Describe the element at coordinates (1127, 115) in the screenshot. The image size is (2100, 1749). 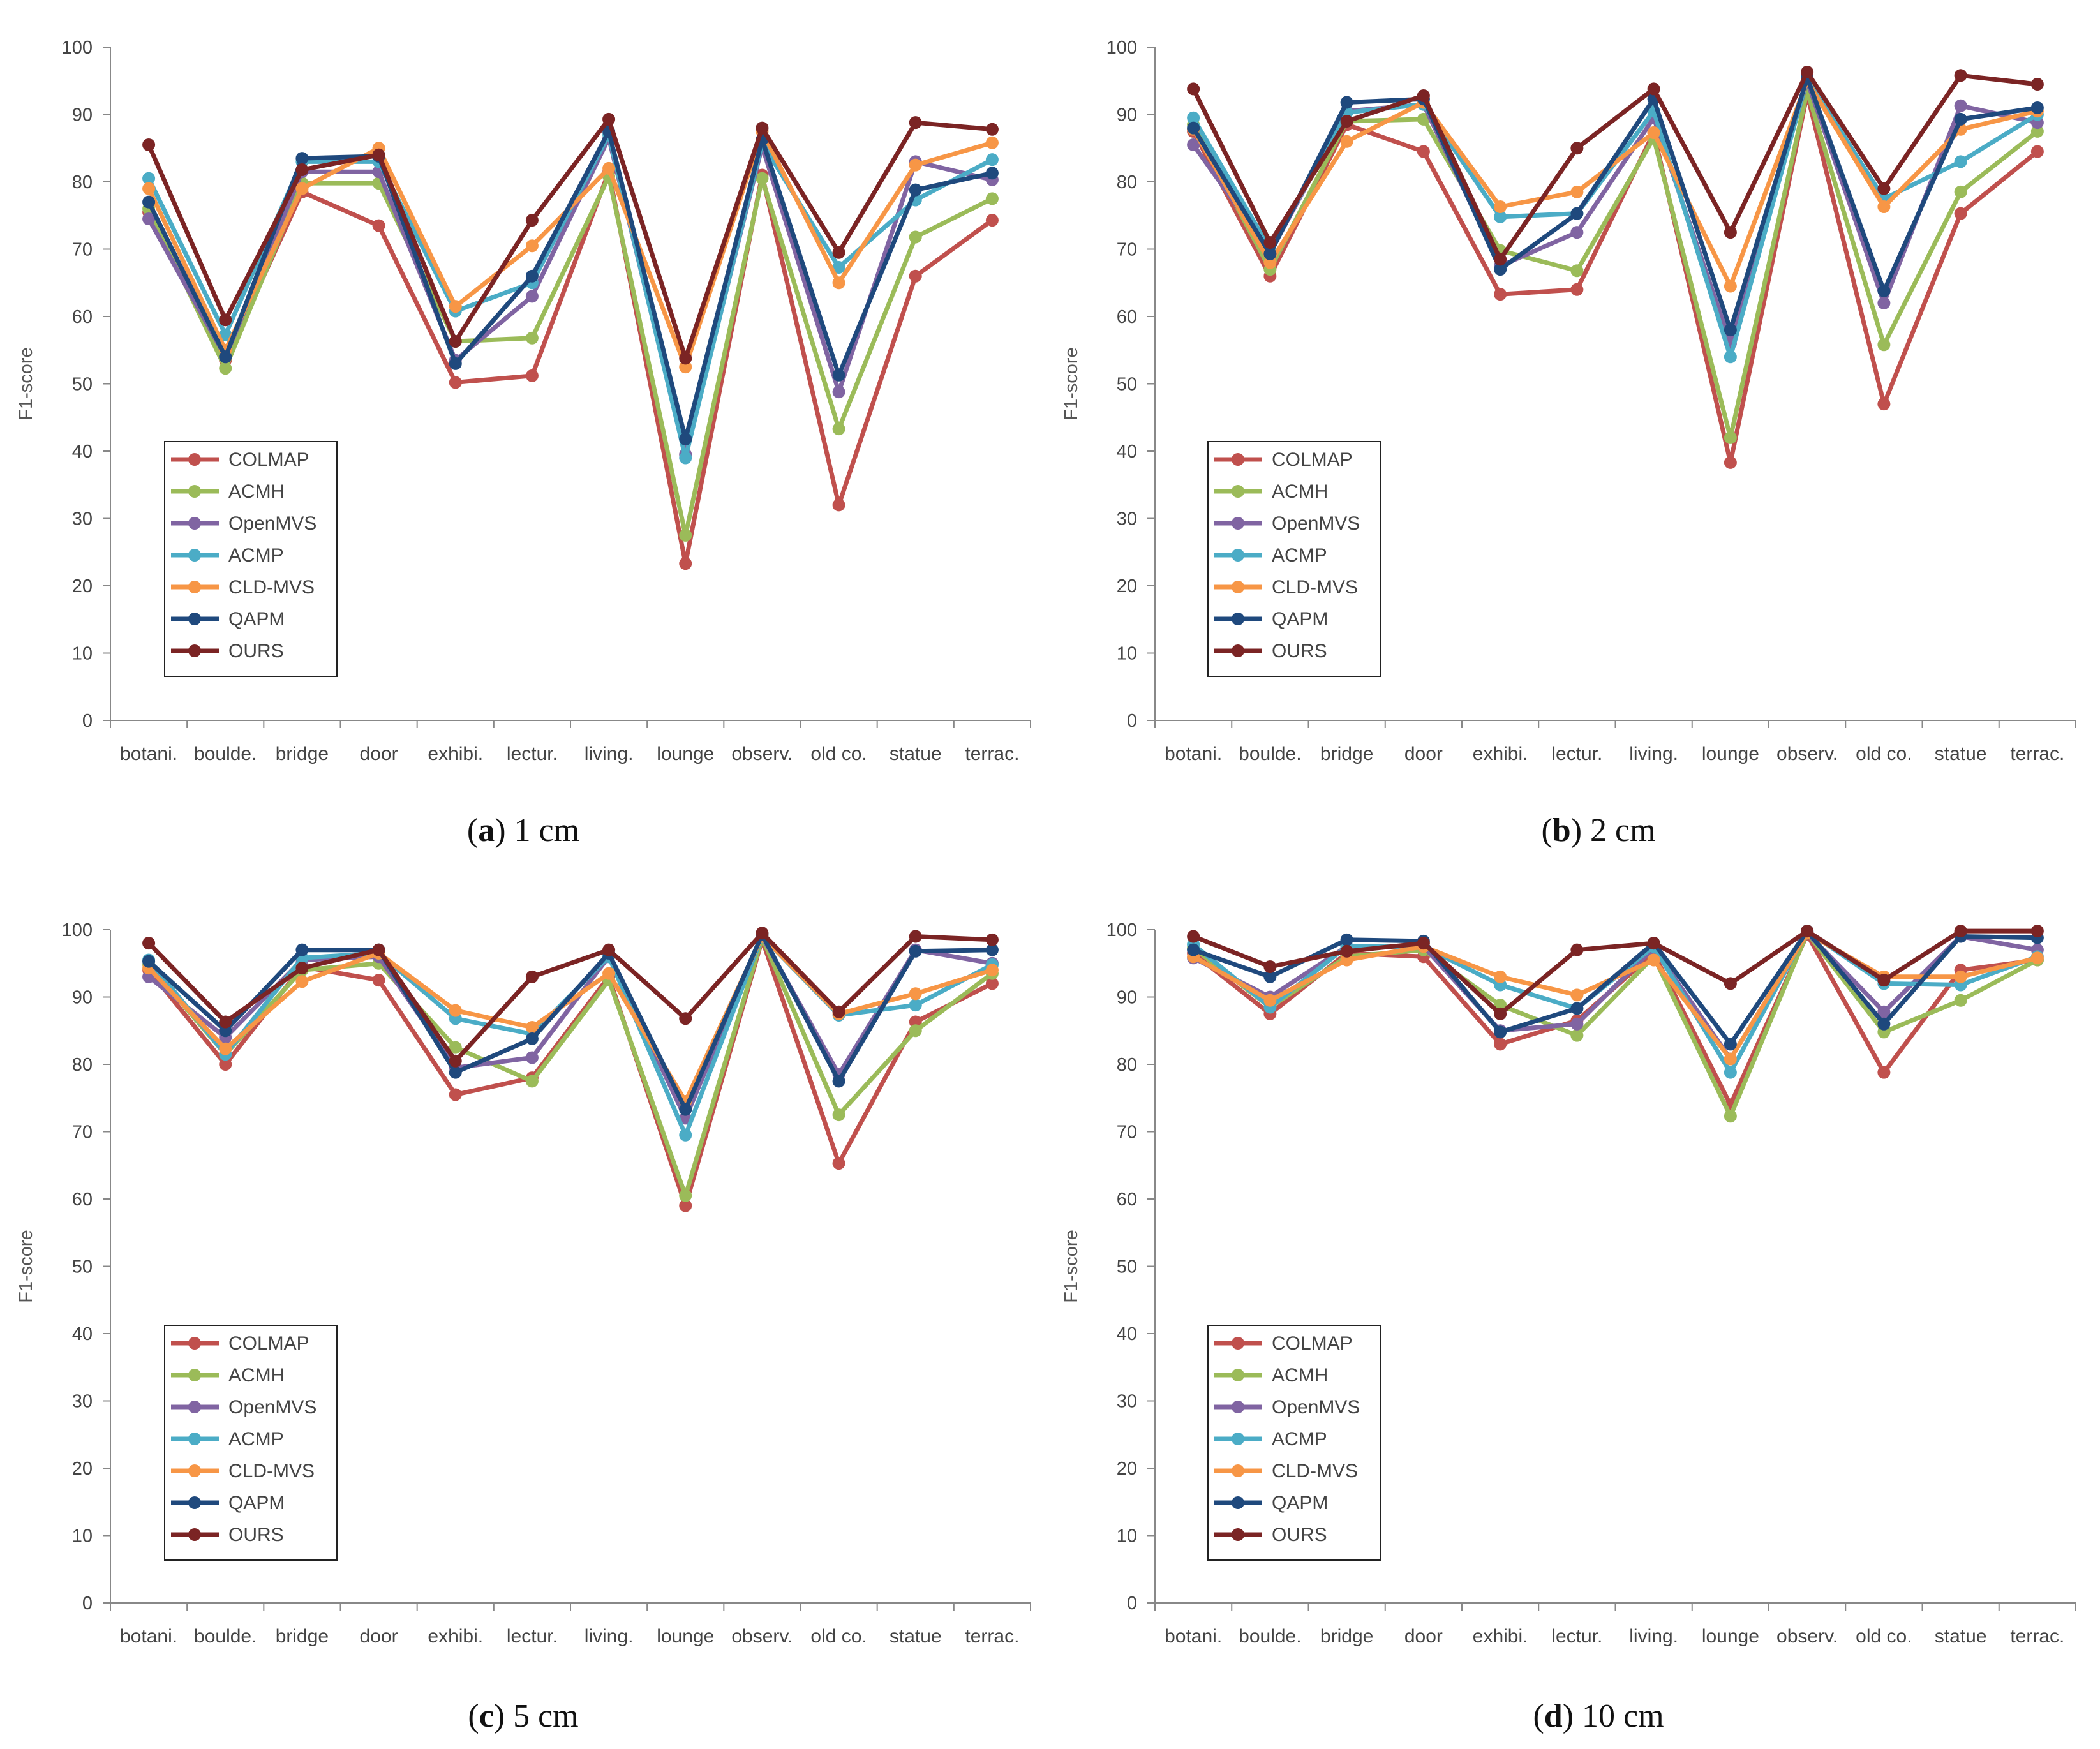
I see `y-tick-label: 90` at that location.